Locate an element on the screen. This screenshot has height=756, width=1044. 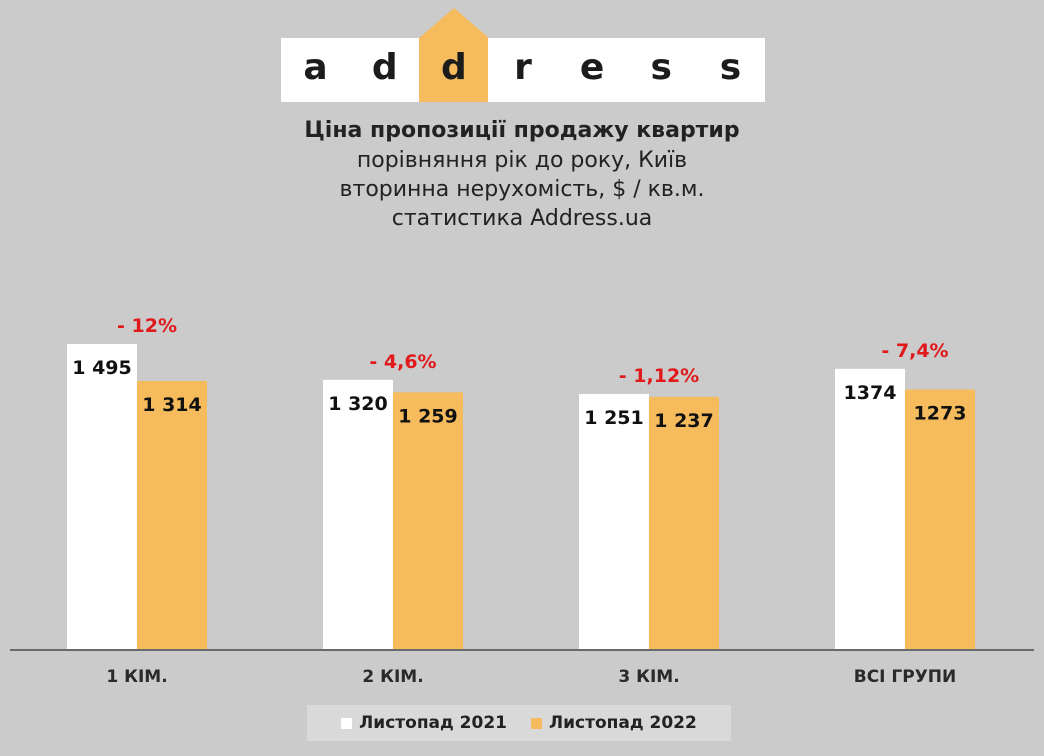
legend-label: Листопад 2022 is located at coordinates (623, 723).